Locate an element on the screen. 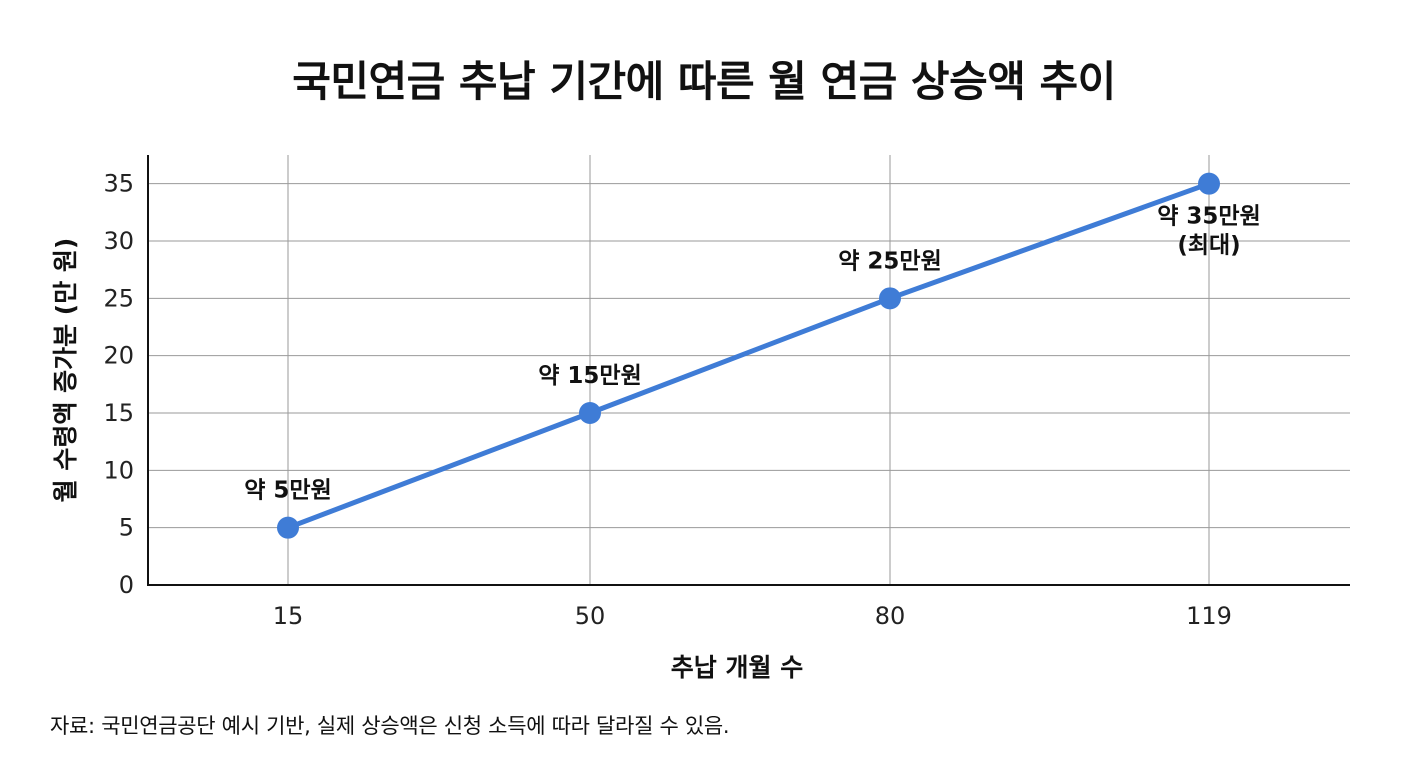 Image resolution: width=1408 pixels, height=768 pixels. data-label: 약 5만원 is located at coordinates (288, 491).